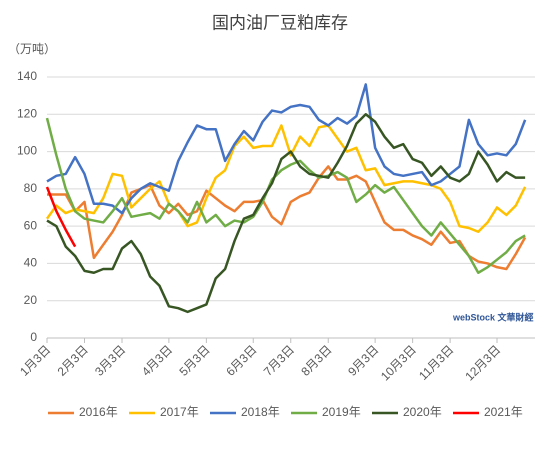  I want to click on legend-label: 2017年, so click(179, 412).